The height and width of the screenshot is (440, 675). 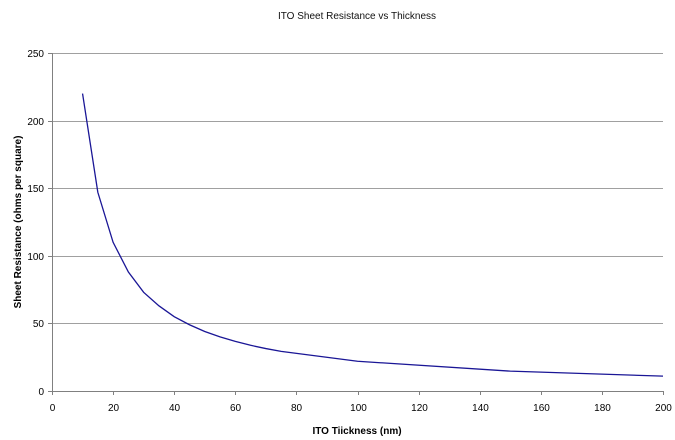 I want to click on y-tick-label: 100, so click(x=35, y=257).